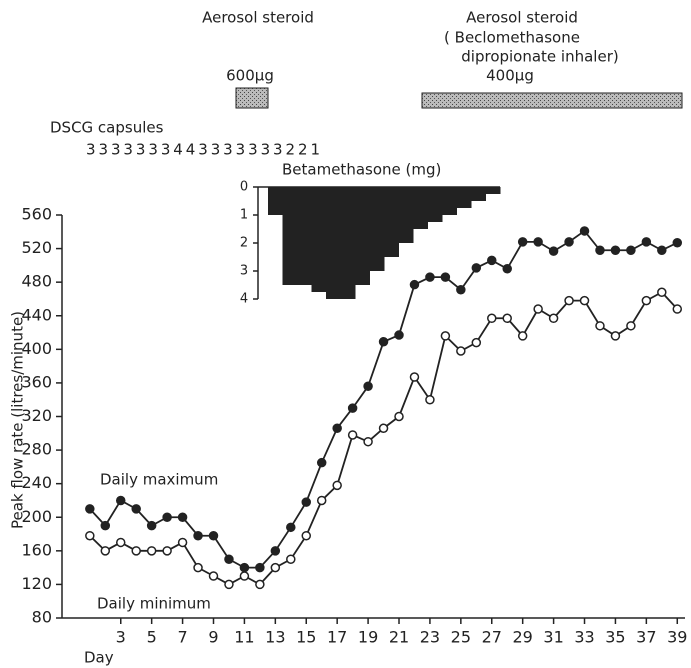  Describe the element at coordinates (99, 658) in the screenshot. I see `x-axis-label: Day` at that location.